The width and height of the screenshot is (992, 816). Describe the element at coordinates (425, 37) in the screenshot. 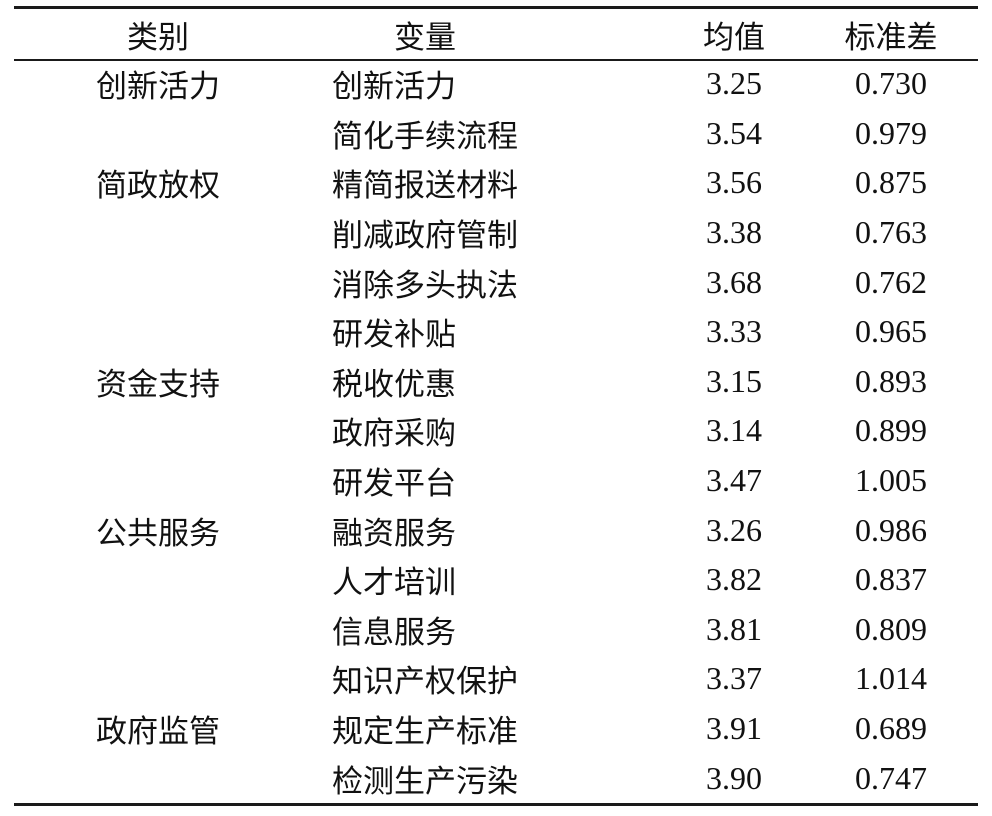

I see `header-variable: 变量` at that location.